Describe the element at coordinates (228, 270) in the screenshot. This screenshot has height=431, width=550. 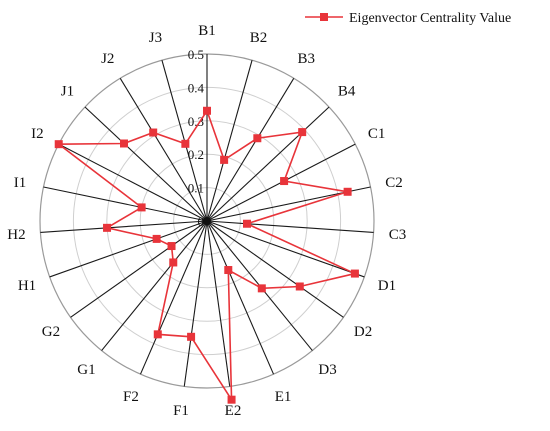
I see `data-point-E1` at that location.